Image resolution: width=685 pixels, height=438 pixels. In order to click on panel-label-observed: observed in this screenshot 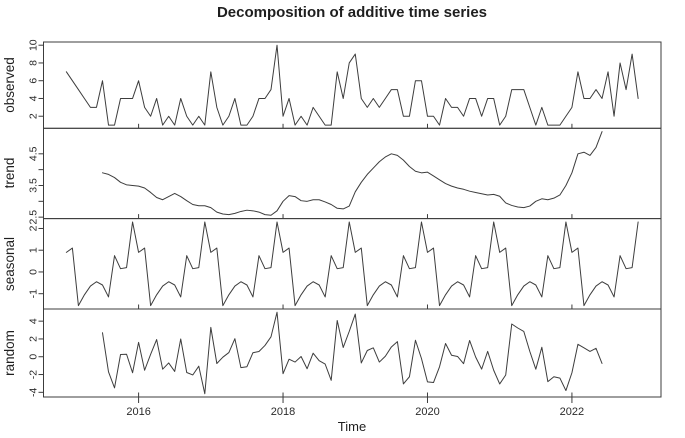, I will do `click(9, 85)`.